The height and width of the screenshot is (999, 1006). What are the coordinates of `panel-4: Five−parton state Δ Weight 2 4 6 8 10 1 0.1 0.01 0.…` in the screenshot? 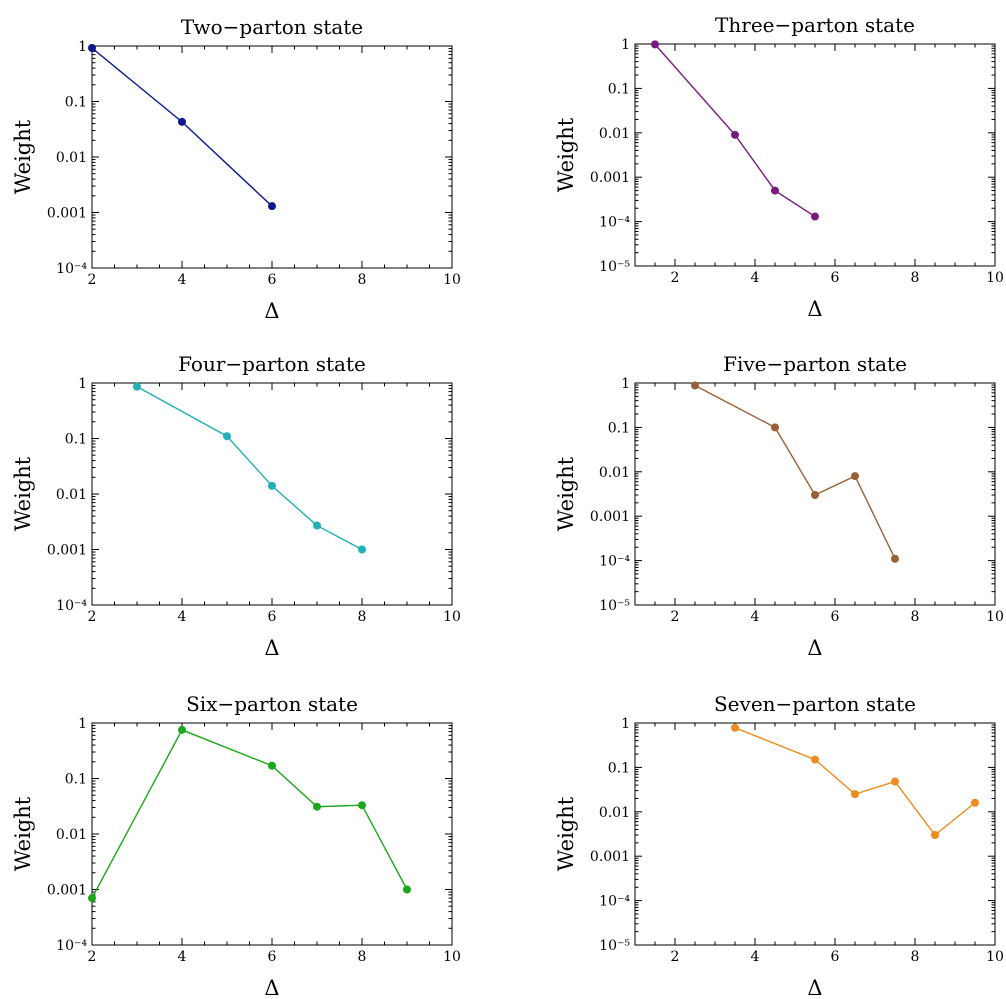 It's located at (779, 506).